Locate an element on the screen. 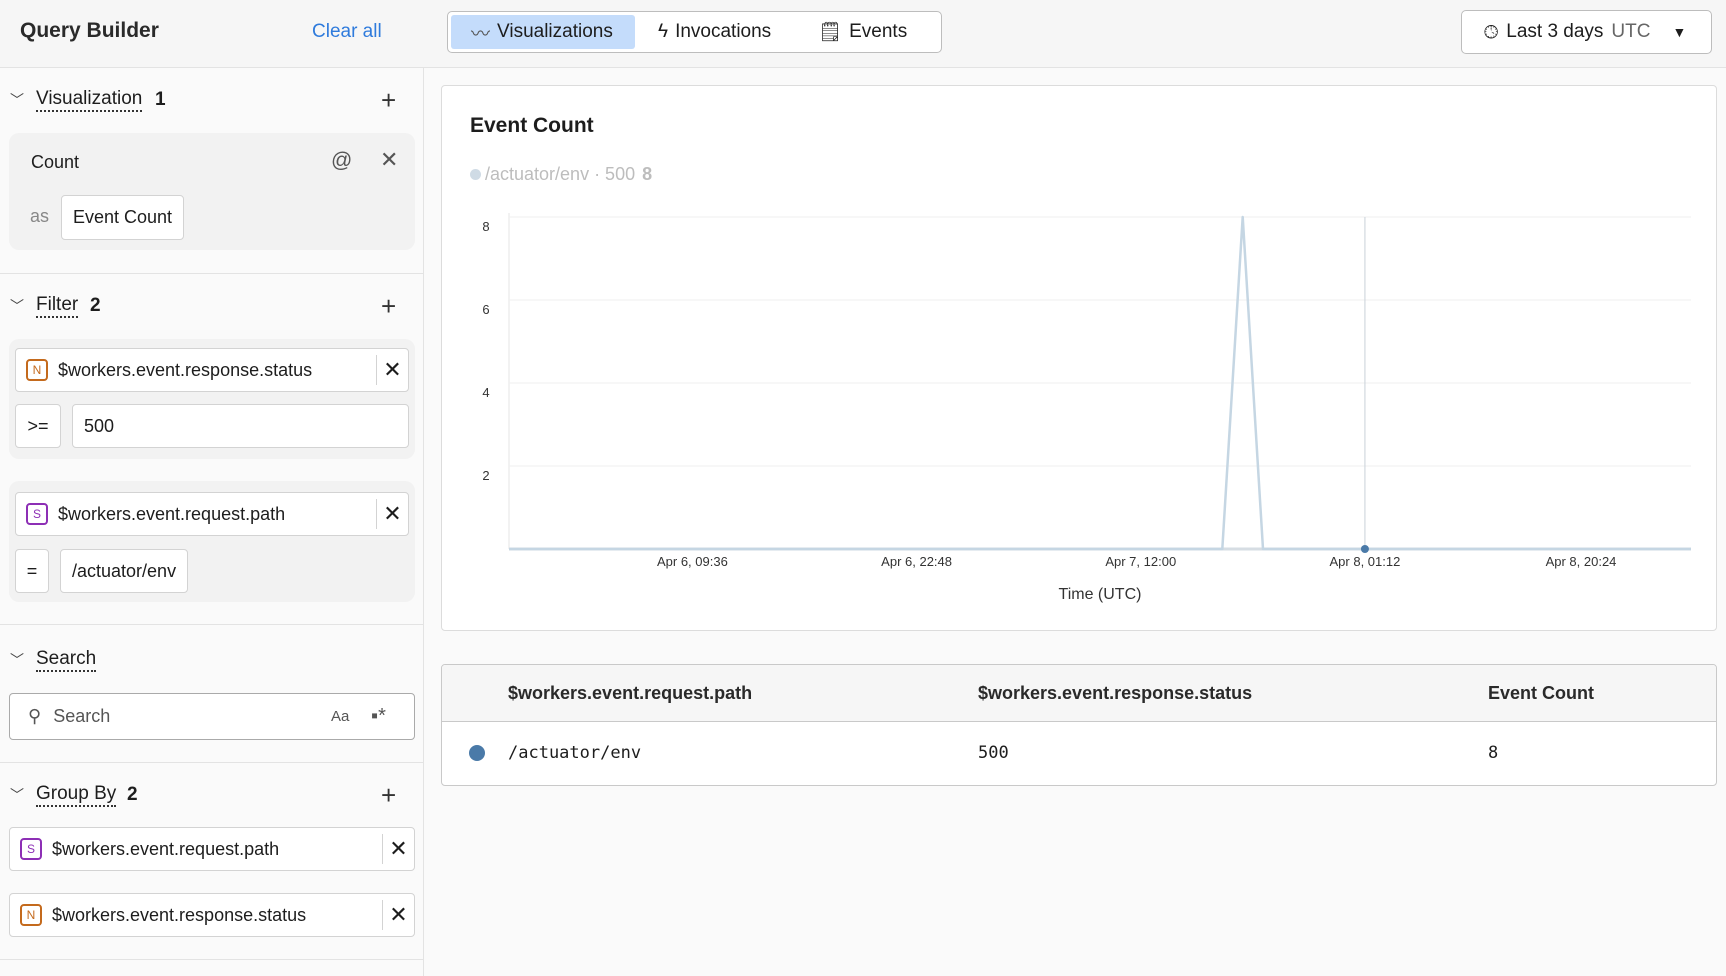 Image resolution: width=1726 pixels, height=976 pixels. operator-value: = is located at coordinates (32, 570).